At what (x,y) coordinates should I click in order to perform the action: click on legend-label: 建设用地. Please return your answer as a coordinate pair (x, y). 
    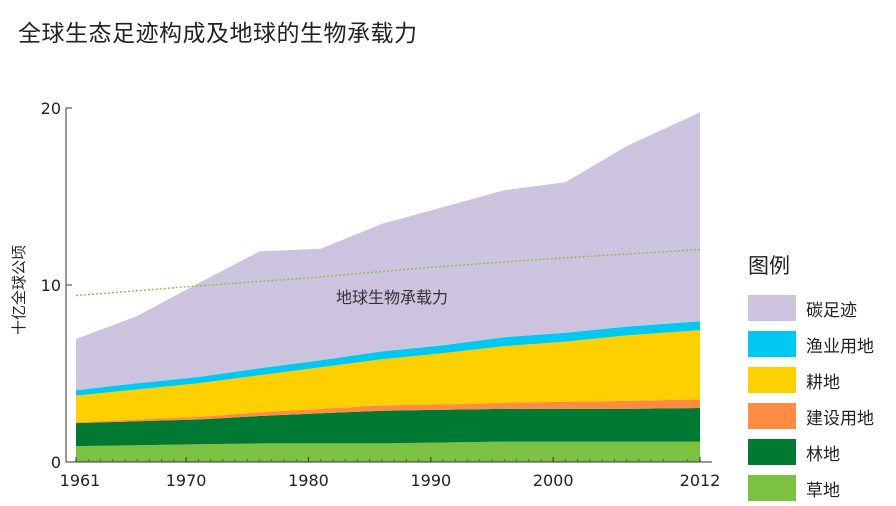
    Looking at the image, I should click on (840, 416).